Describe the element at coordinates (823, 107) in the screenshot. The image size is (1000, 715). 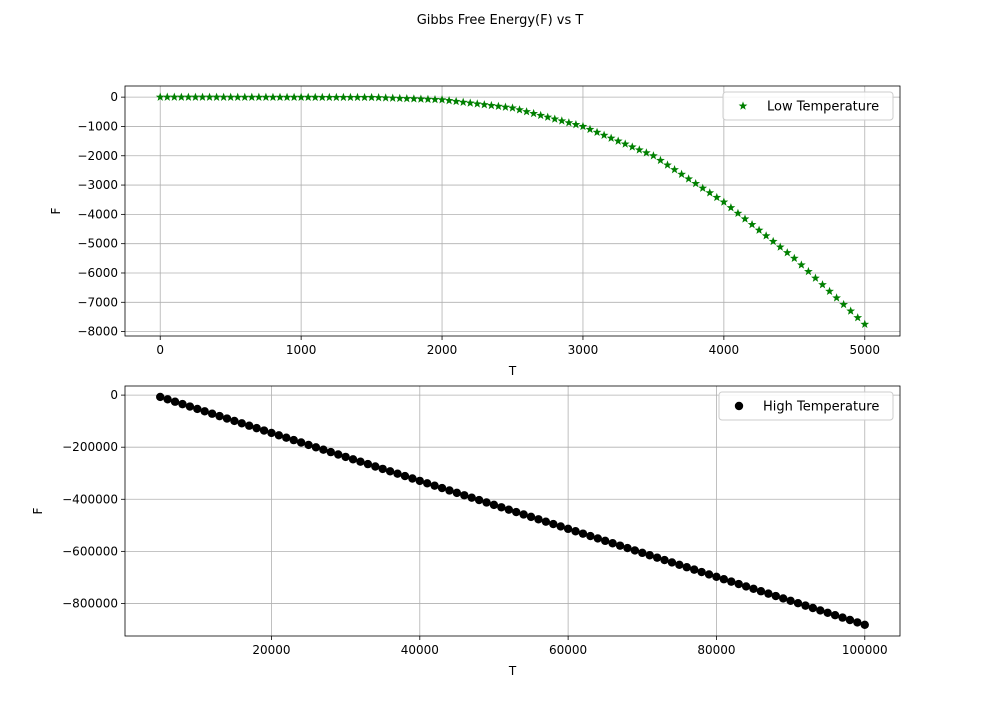
I see `legend-label: Low Temperature` at that location.